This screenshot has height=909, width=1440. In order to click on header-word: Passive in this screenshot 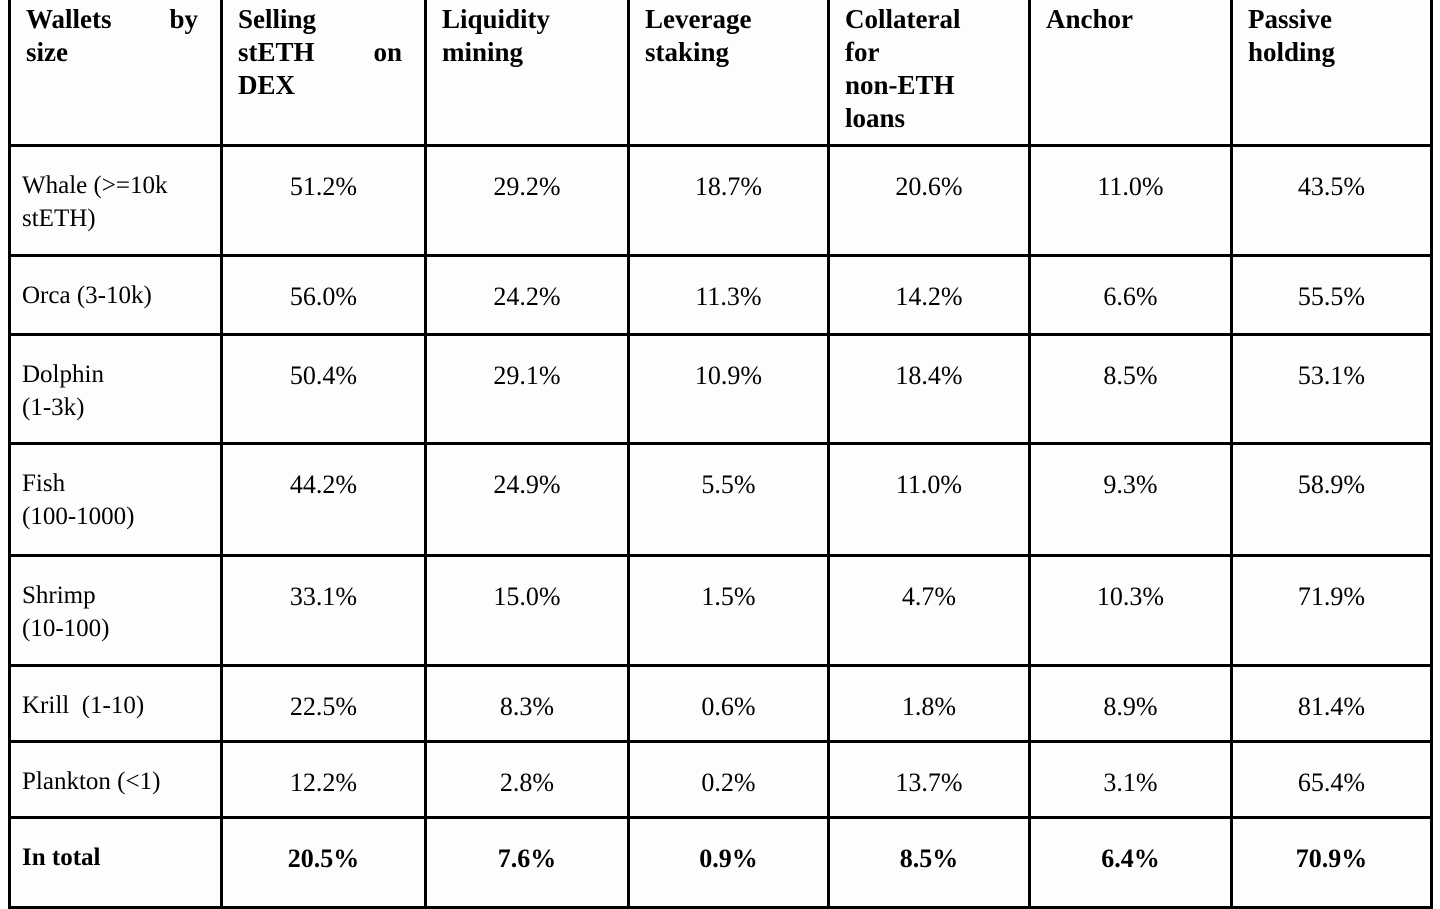, I will do `click(1290, 19)`.